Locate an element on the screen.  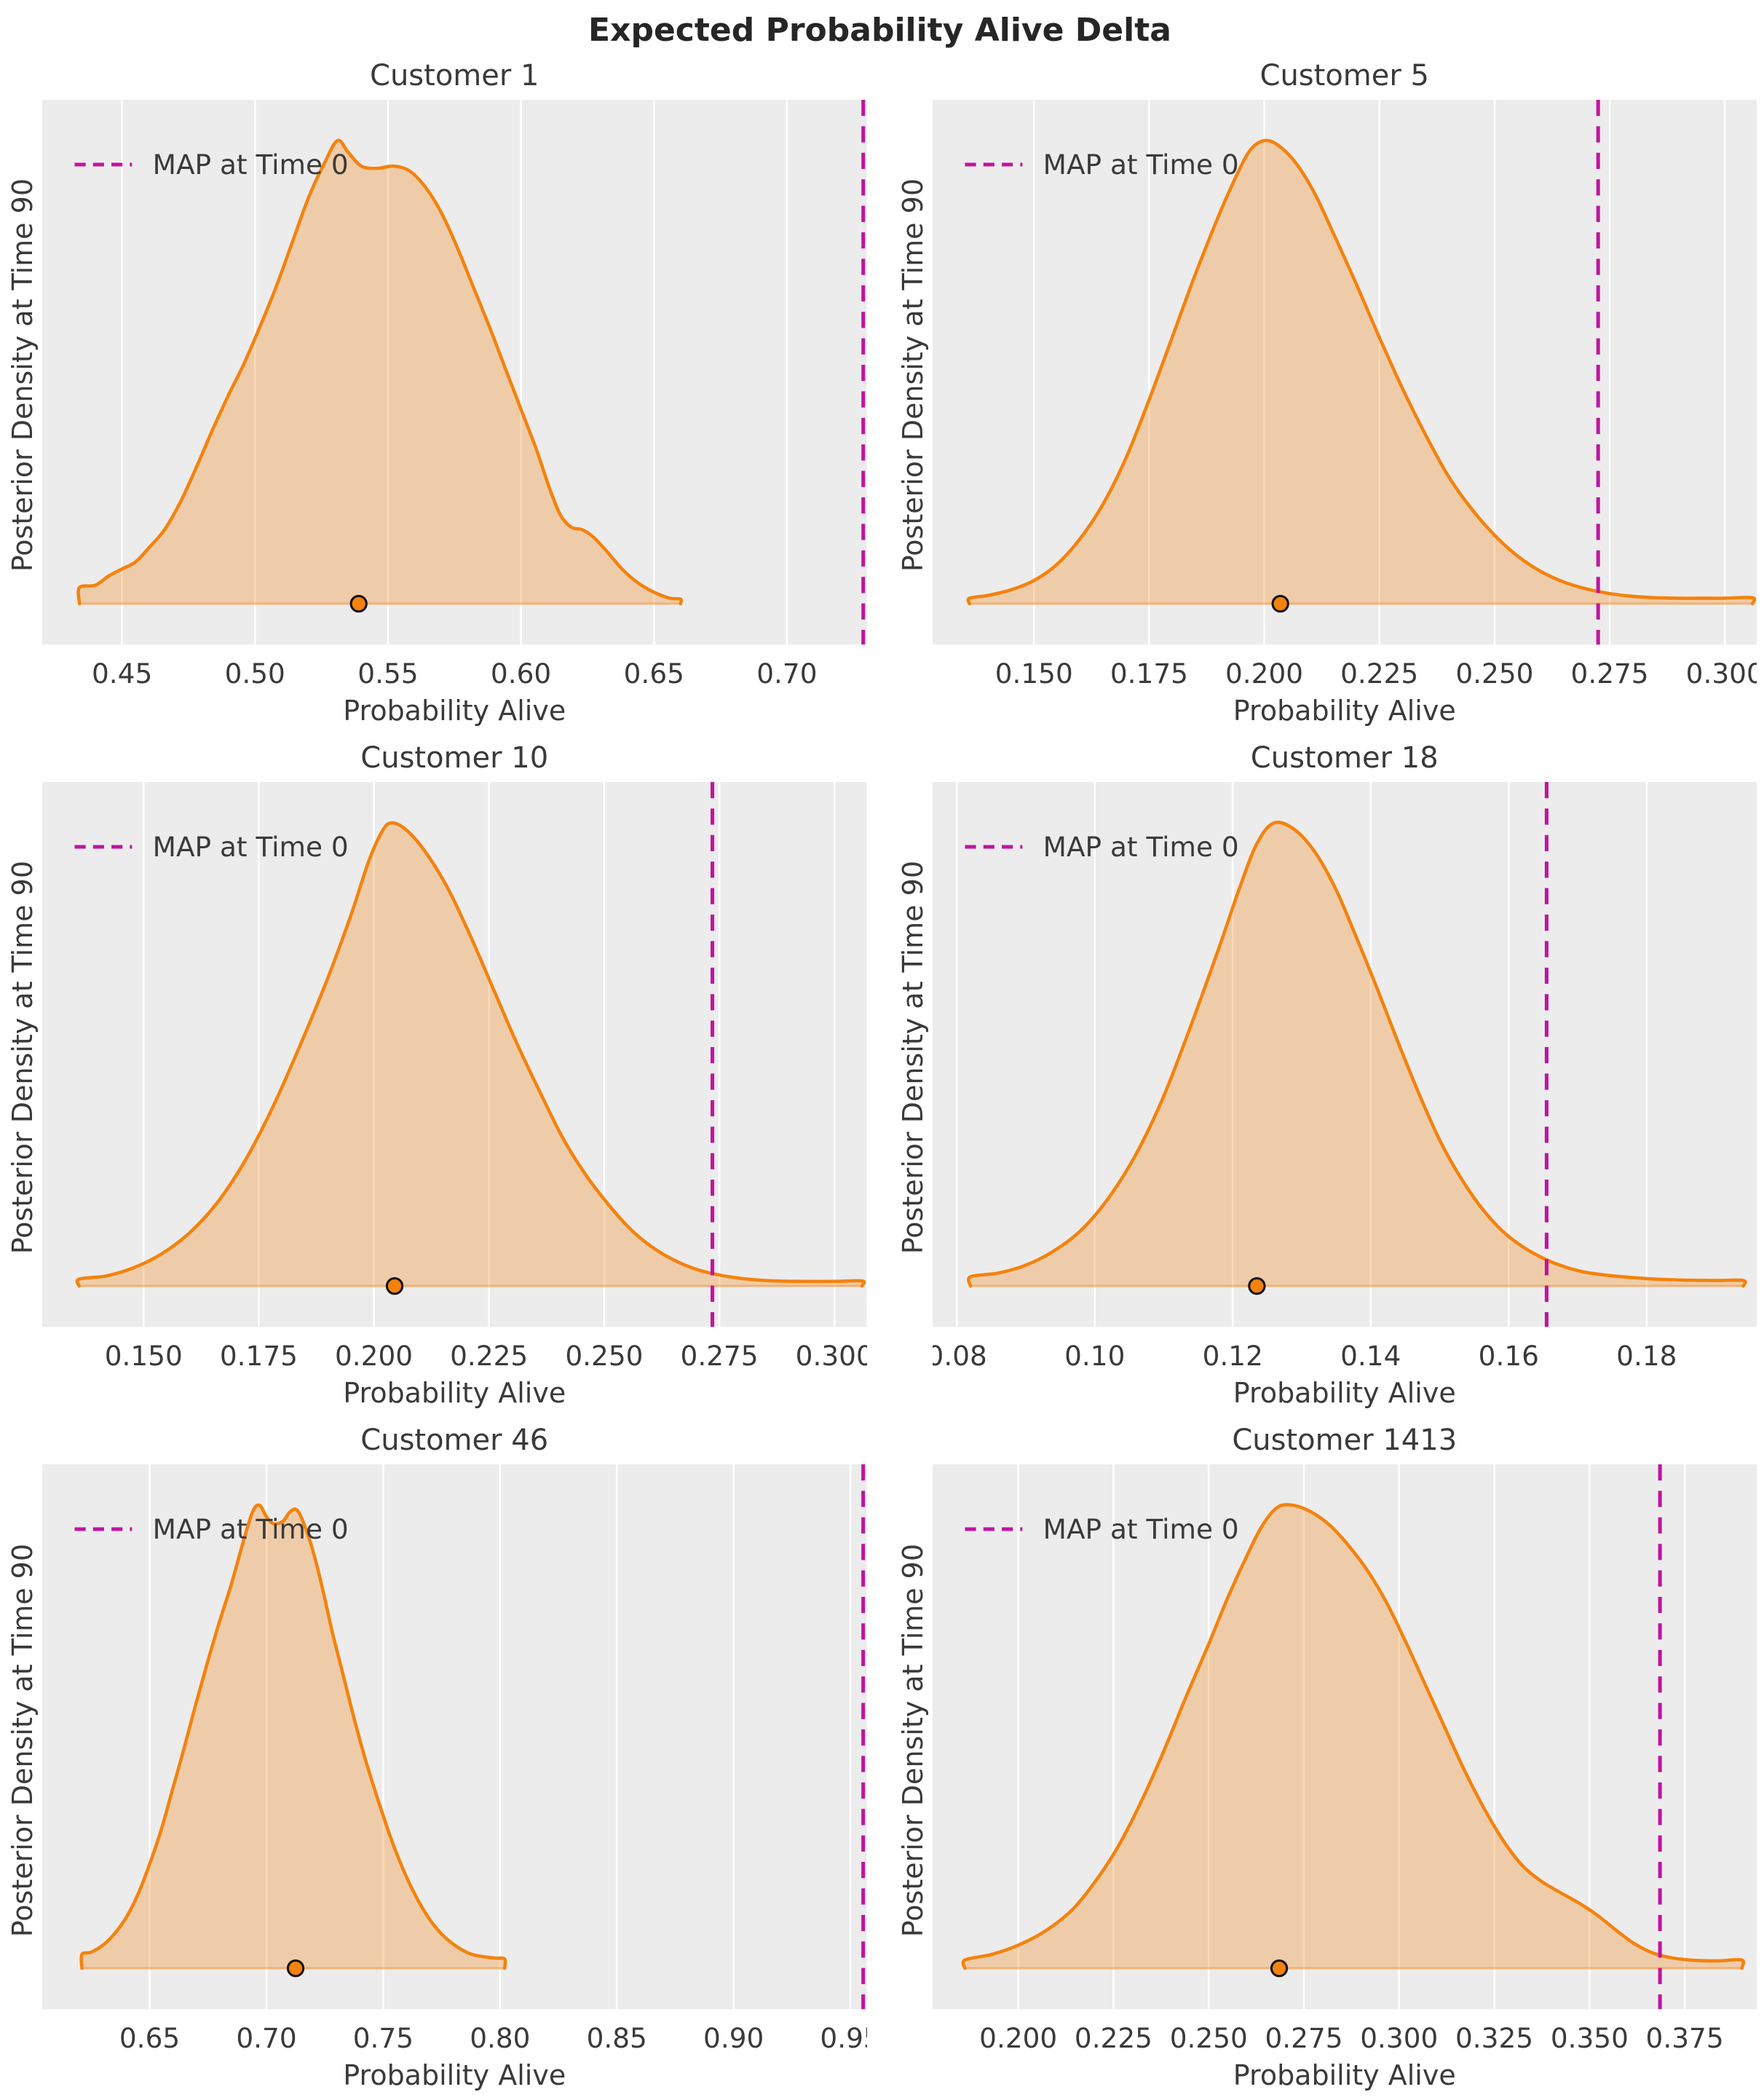
x-tick-label: 0.325 is located at coordinates (1494, 2038).